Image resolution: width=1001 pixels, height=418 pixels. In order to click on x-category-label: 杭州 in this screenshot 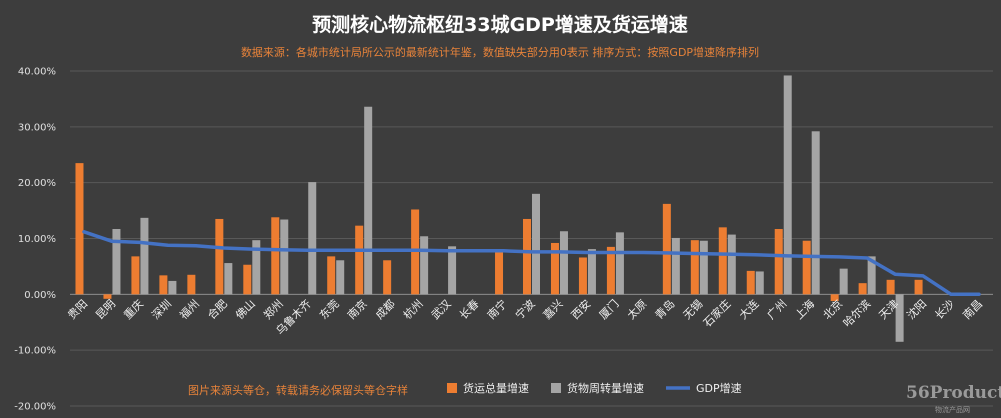, I will do `click(412, 309)`.